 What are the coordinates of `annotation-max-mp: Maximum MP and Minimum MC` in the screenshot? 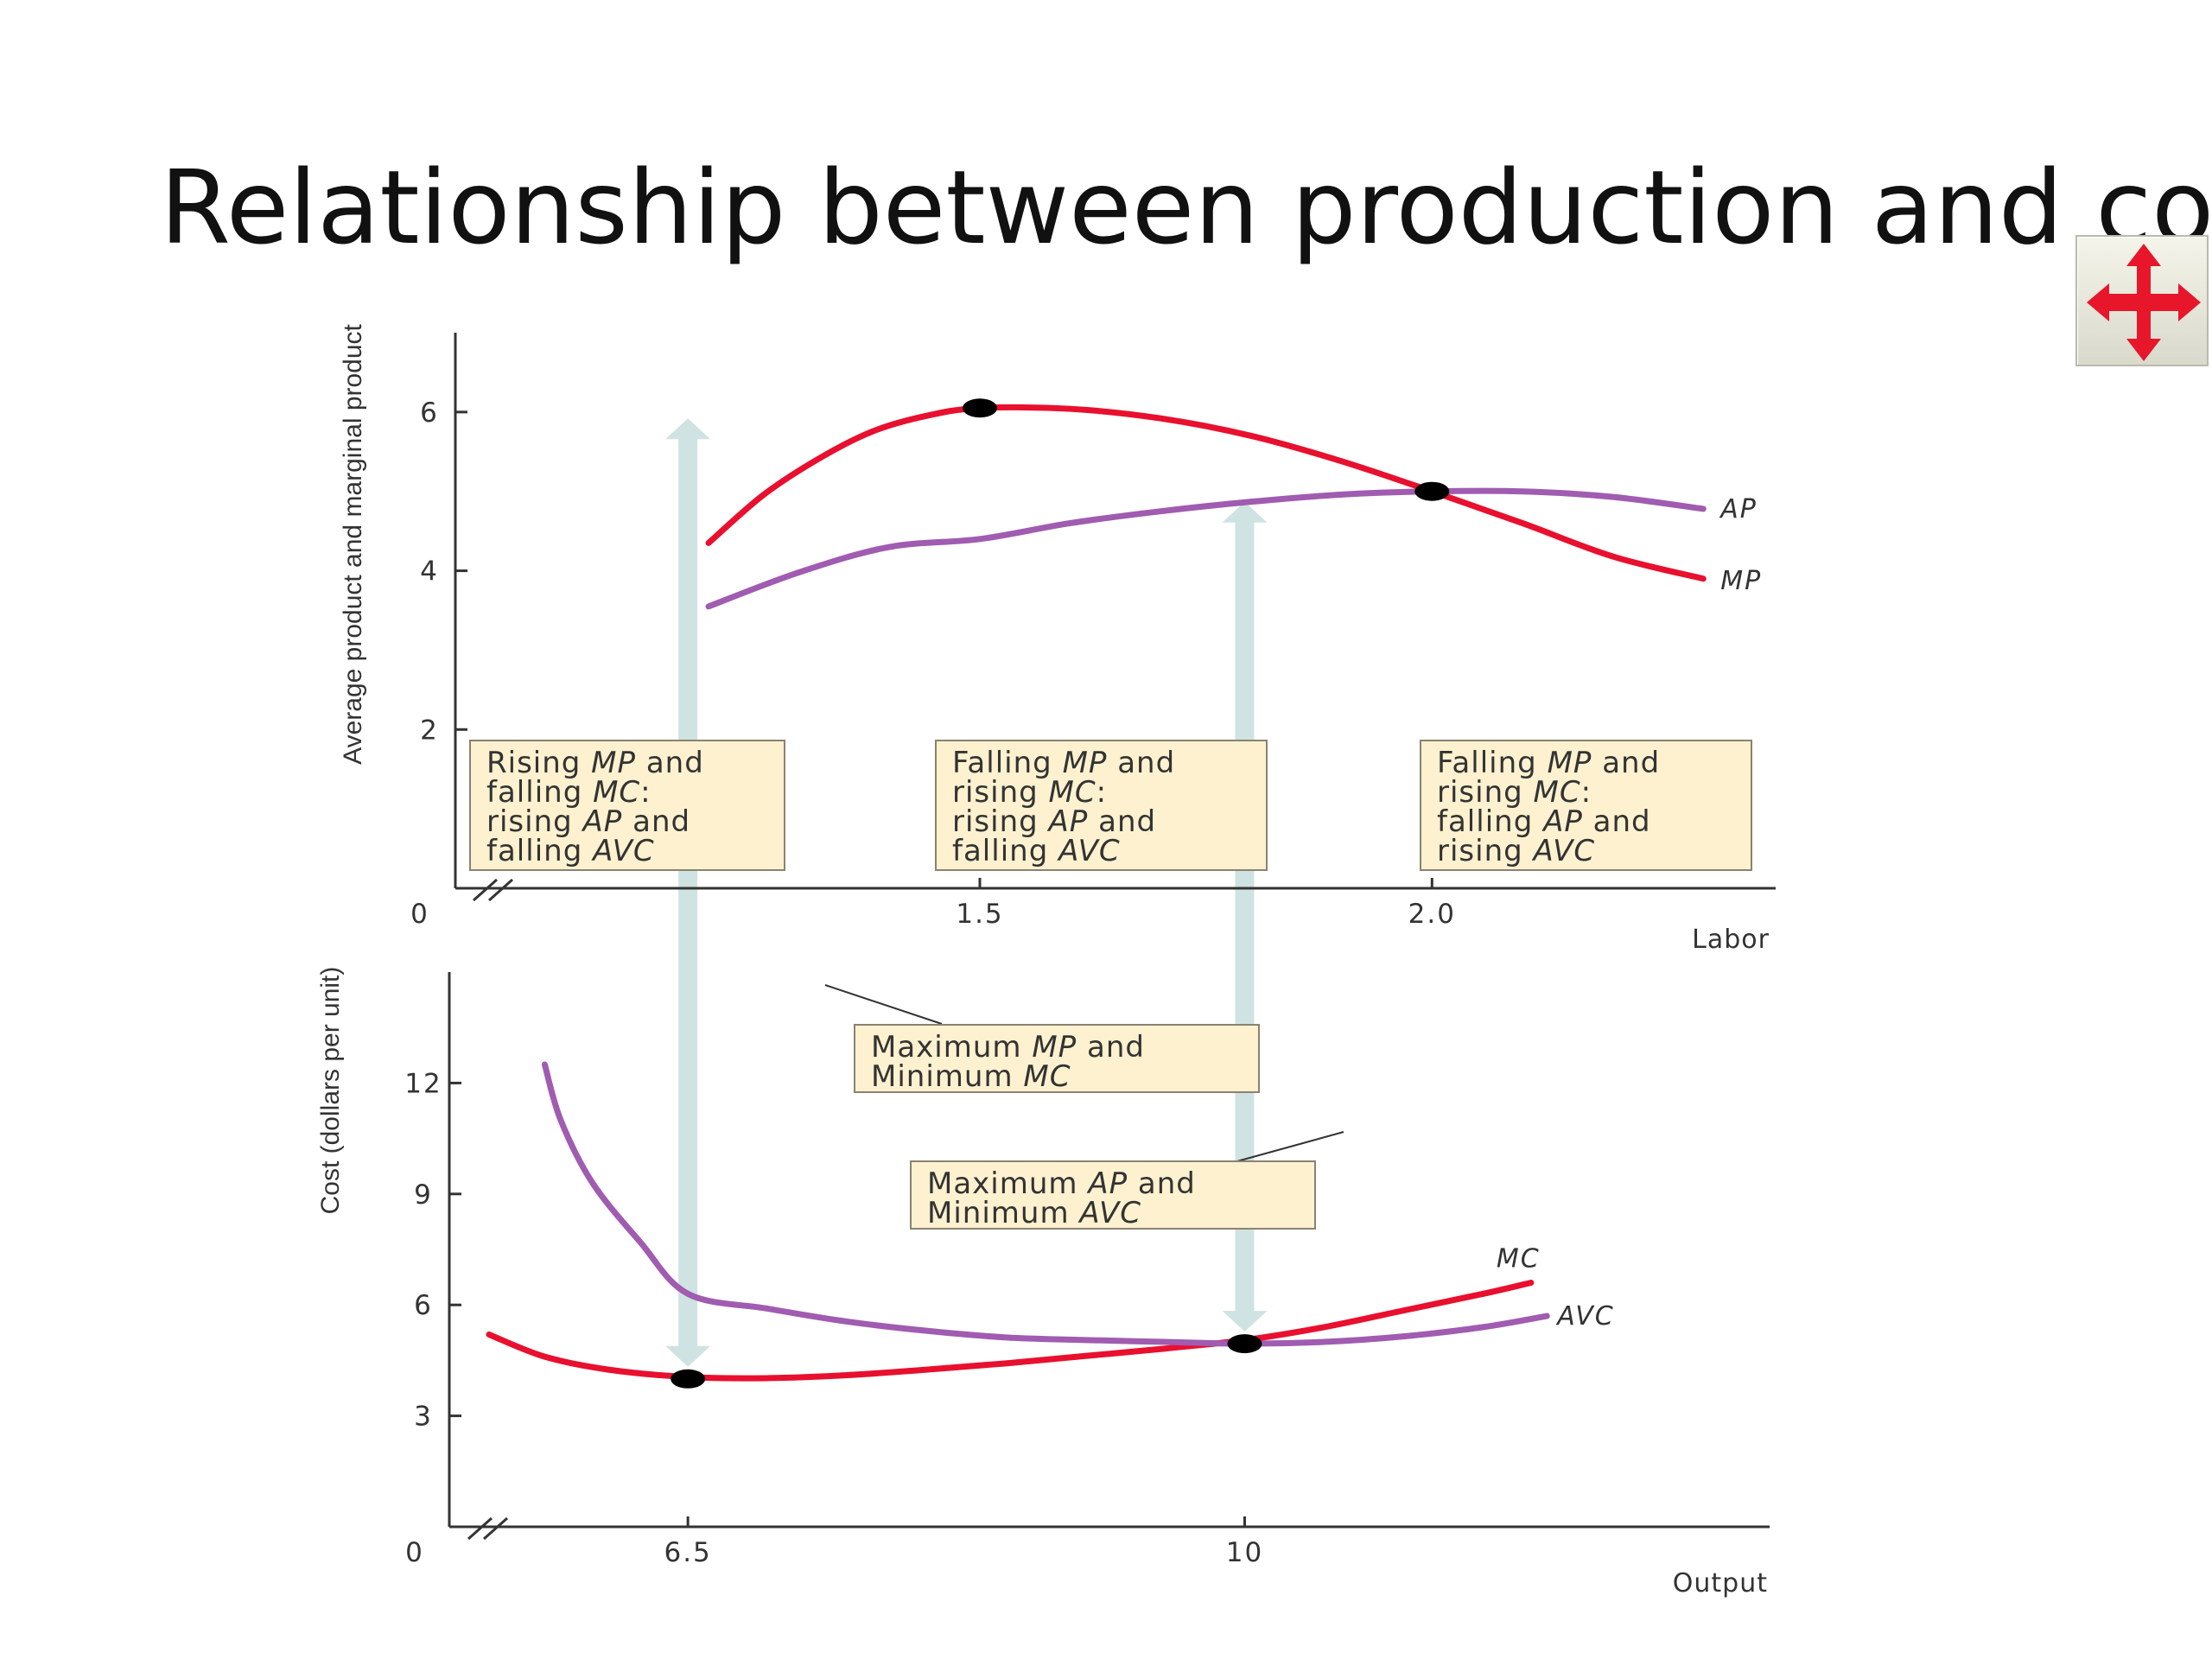 It's located at (1057, 1058).